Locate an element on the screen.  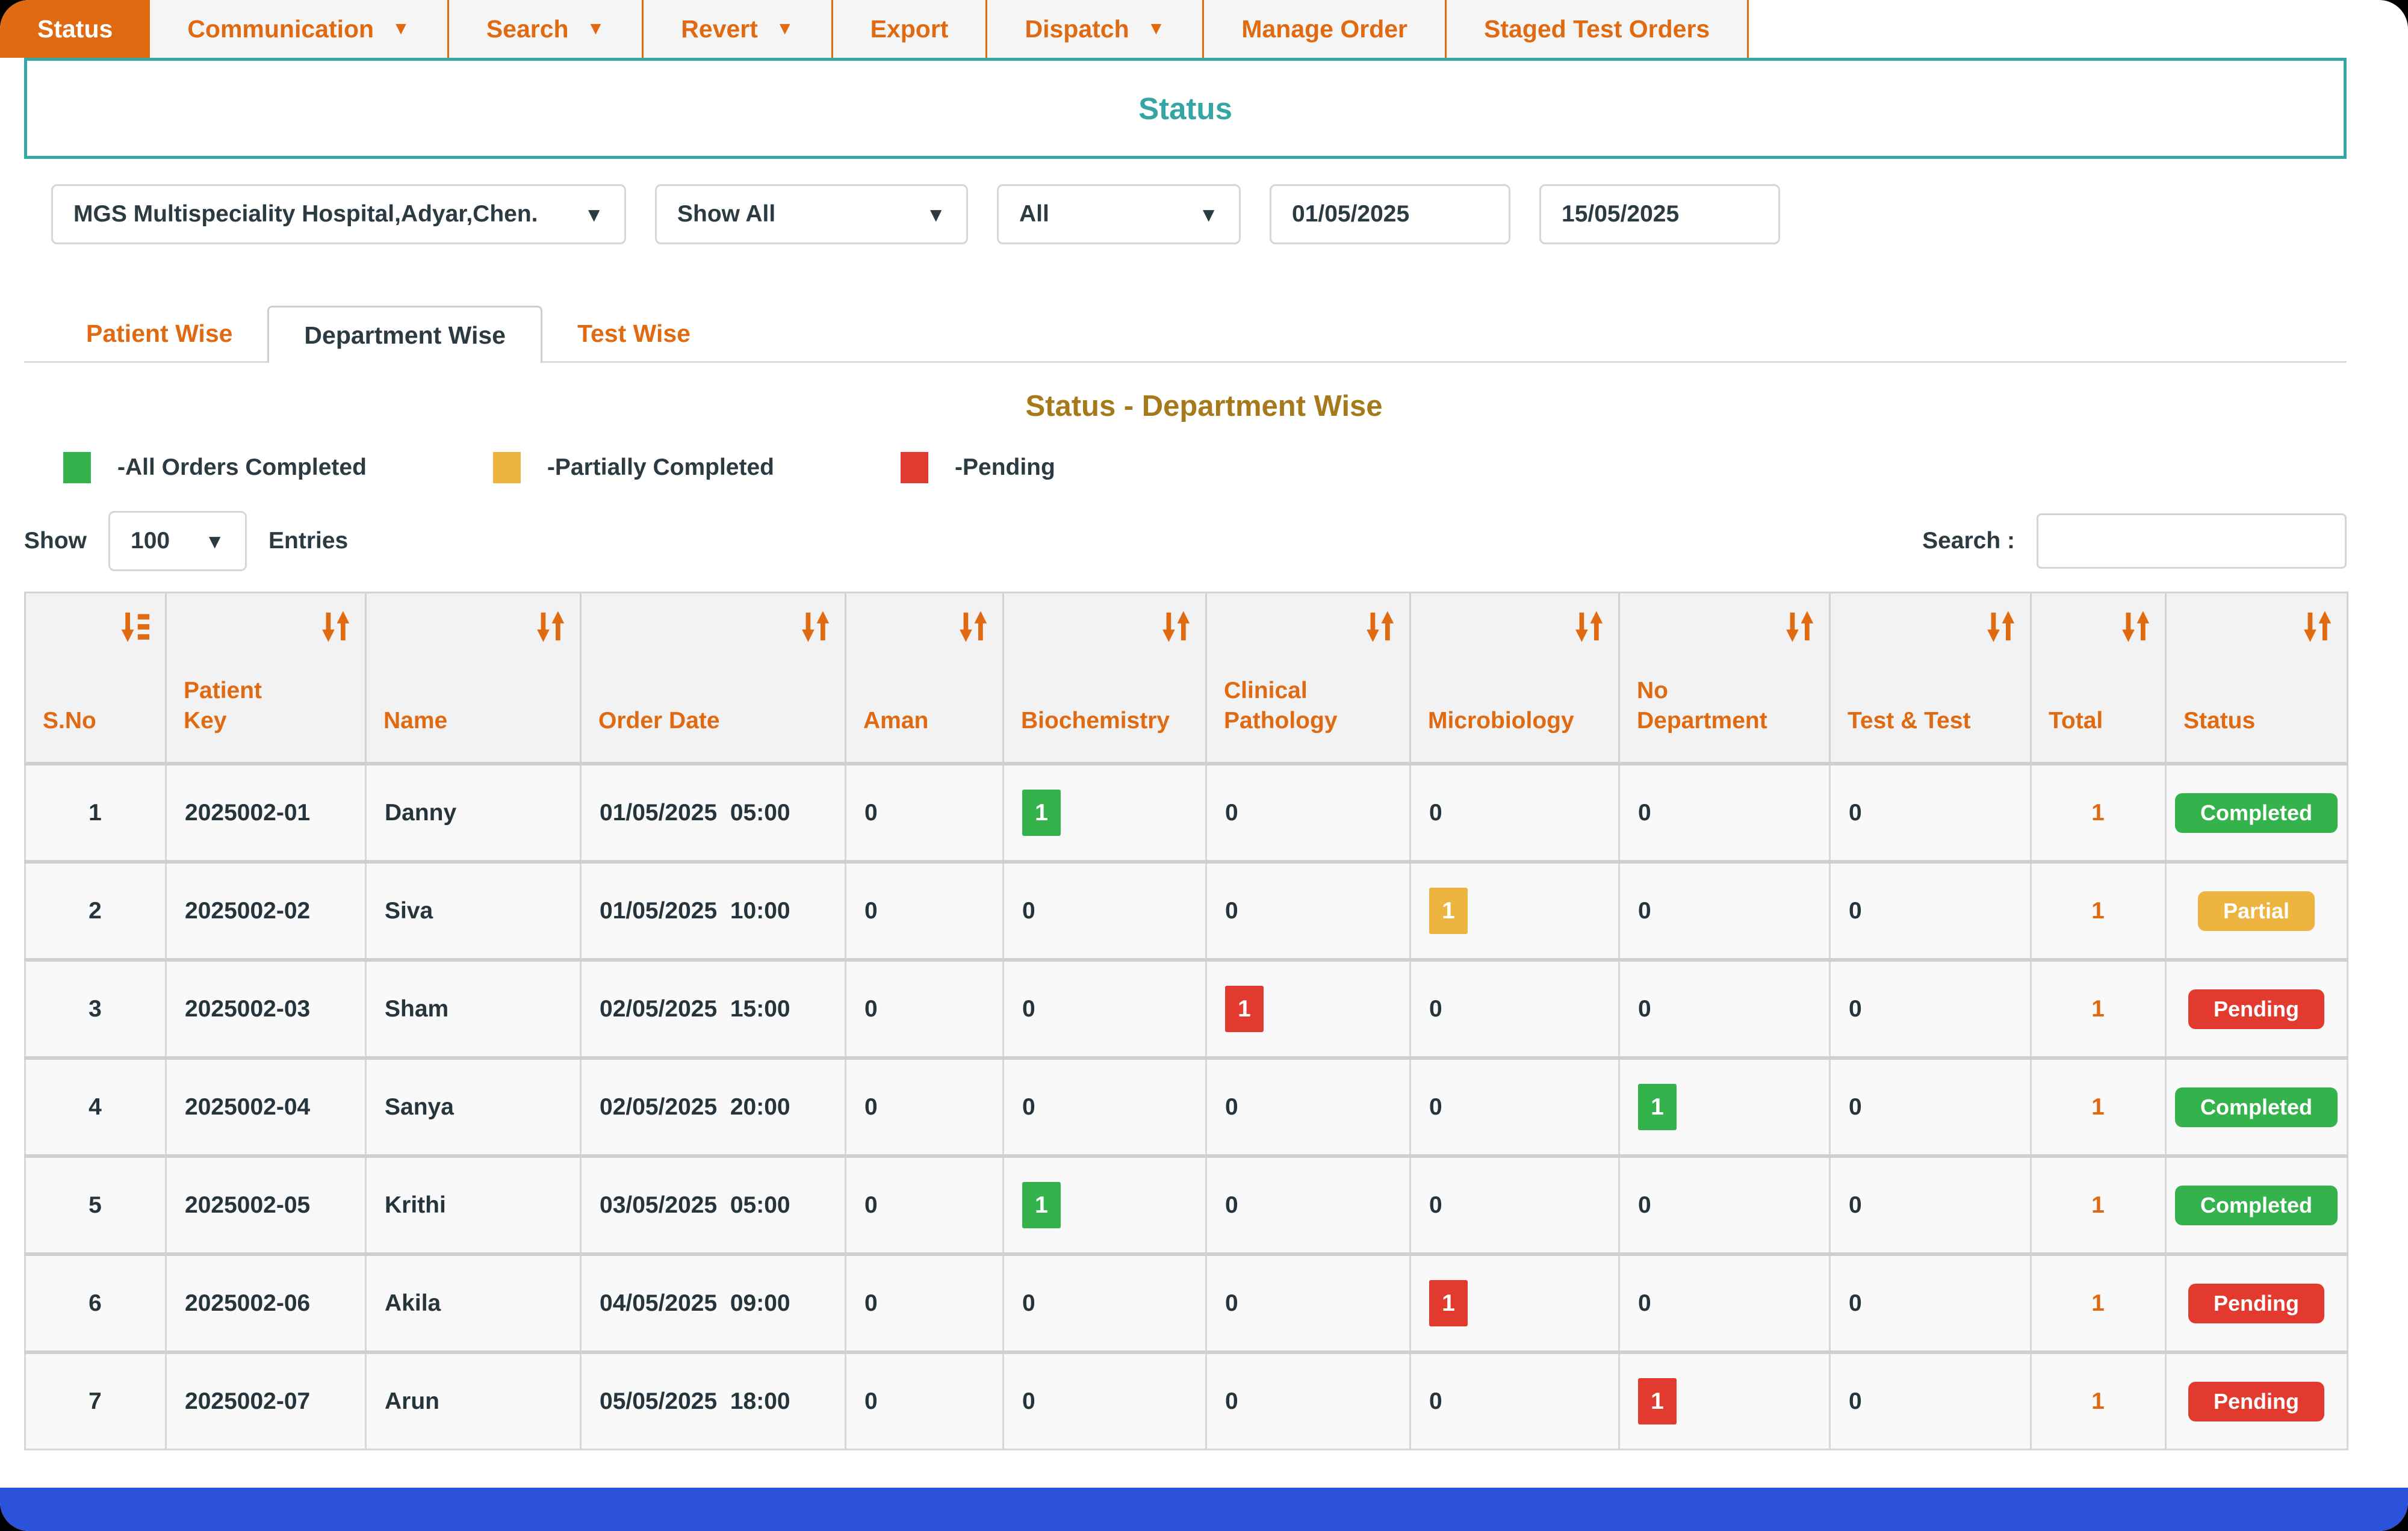
nav-tab-export: Export is located at coordinates (910, 29).